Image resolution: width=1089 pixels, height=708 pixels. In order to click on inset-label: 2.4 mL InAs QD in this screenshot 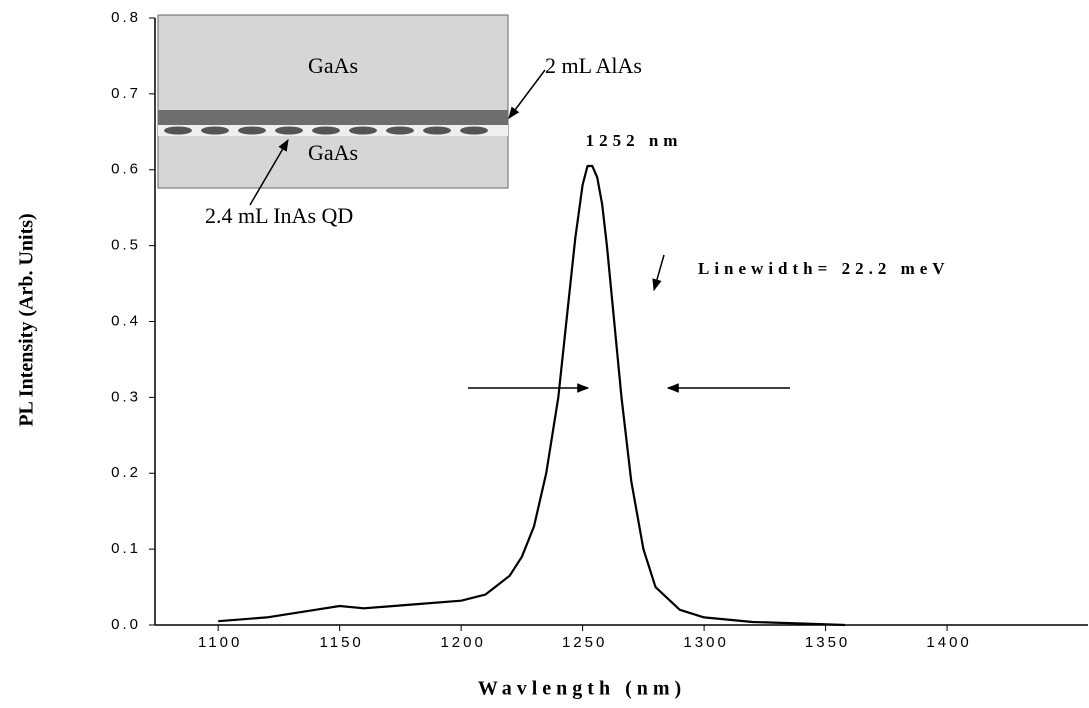, I will do `click(279, 215)`.